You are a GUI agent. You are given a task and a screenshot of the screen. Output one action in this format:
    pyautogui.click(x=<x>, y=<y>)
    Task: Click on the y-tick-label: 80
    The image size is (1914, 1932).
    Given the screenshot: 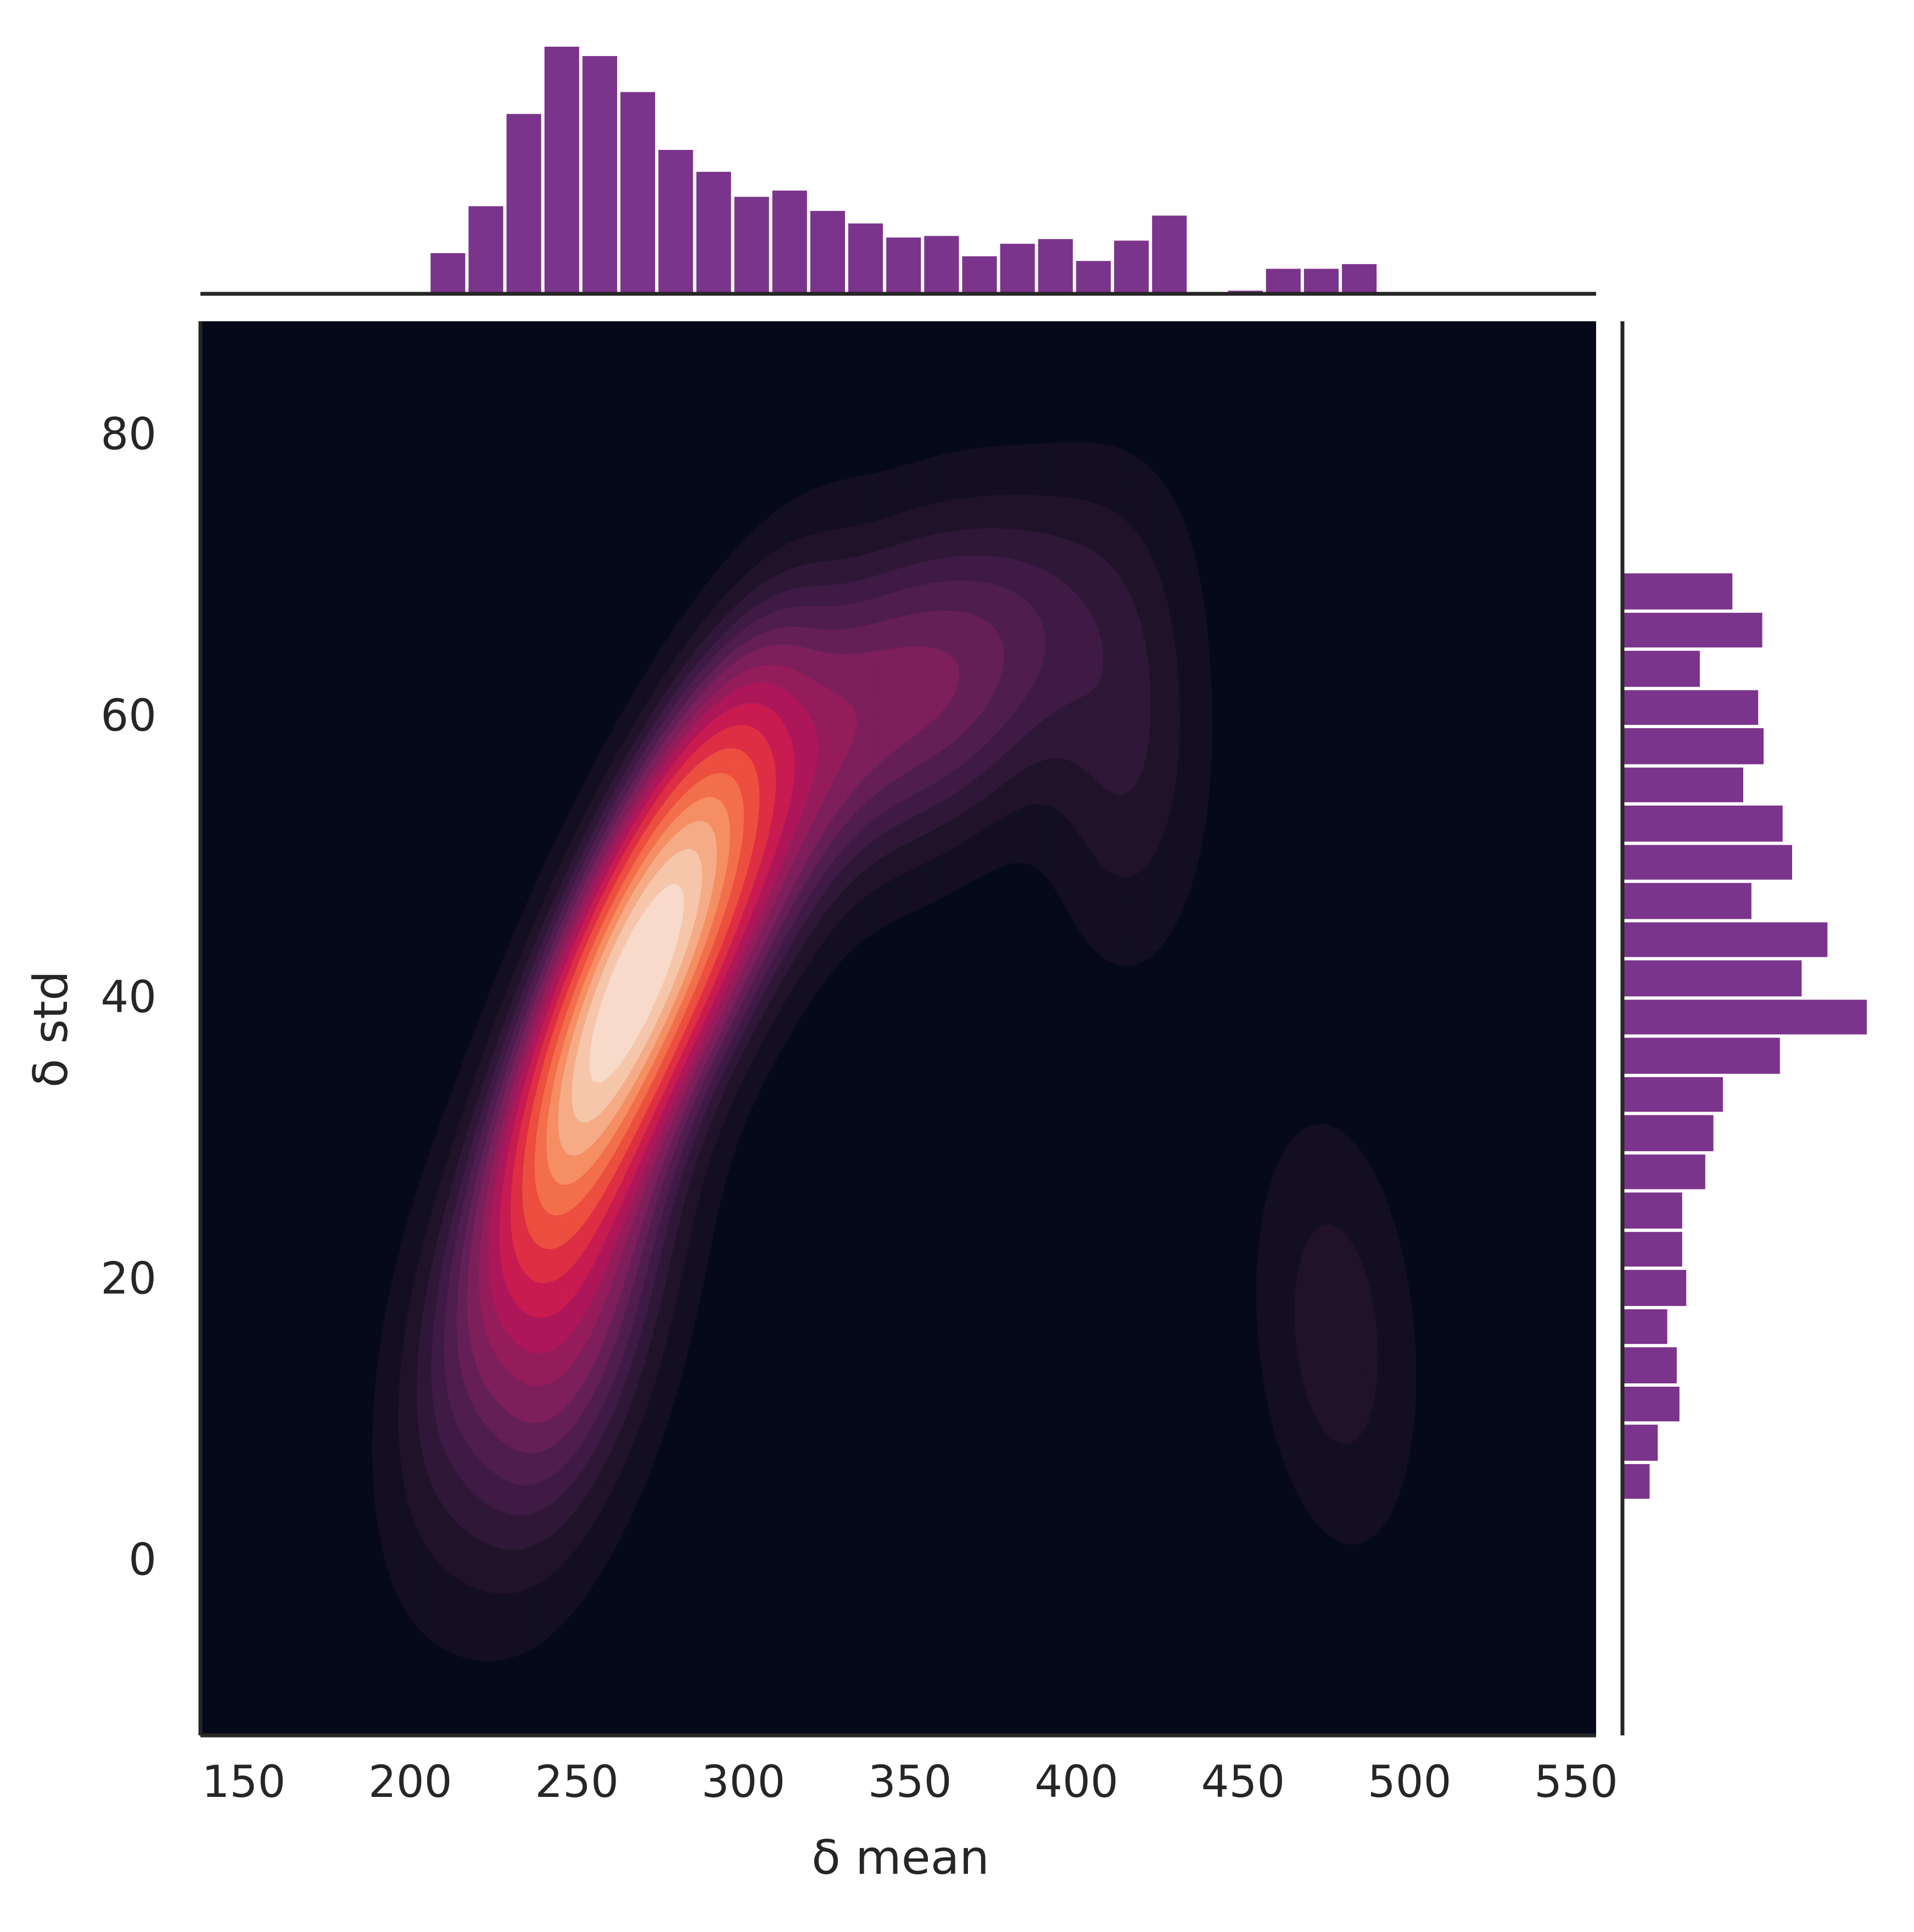 What is the action you would take?
    pyautogui.click(x=128, y=434)
    